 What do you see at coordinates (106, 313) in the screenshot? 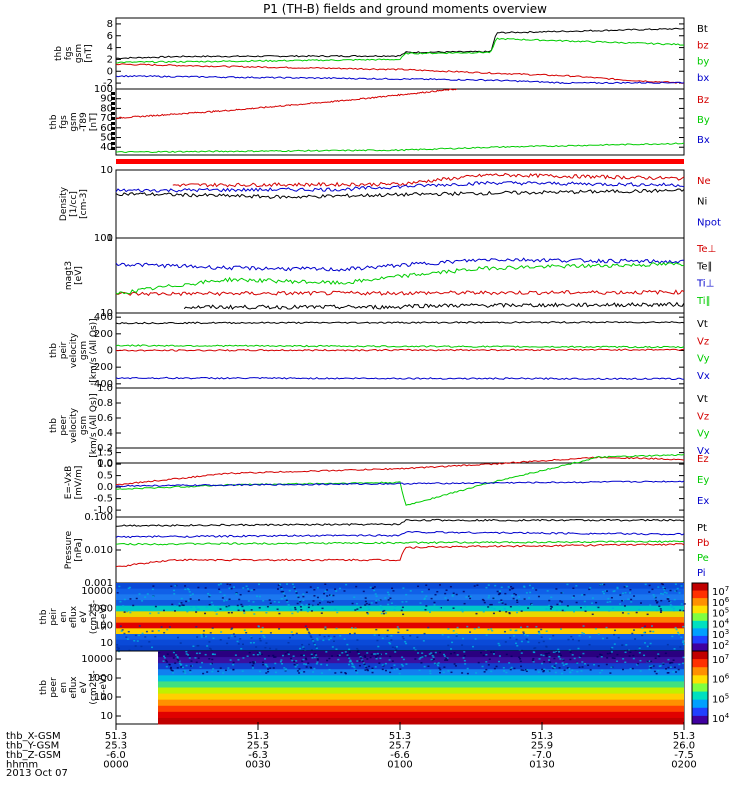
I see `y-tick-label: 10` at bounding box center [106, 313].